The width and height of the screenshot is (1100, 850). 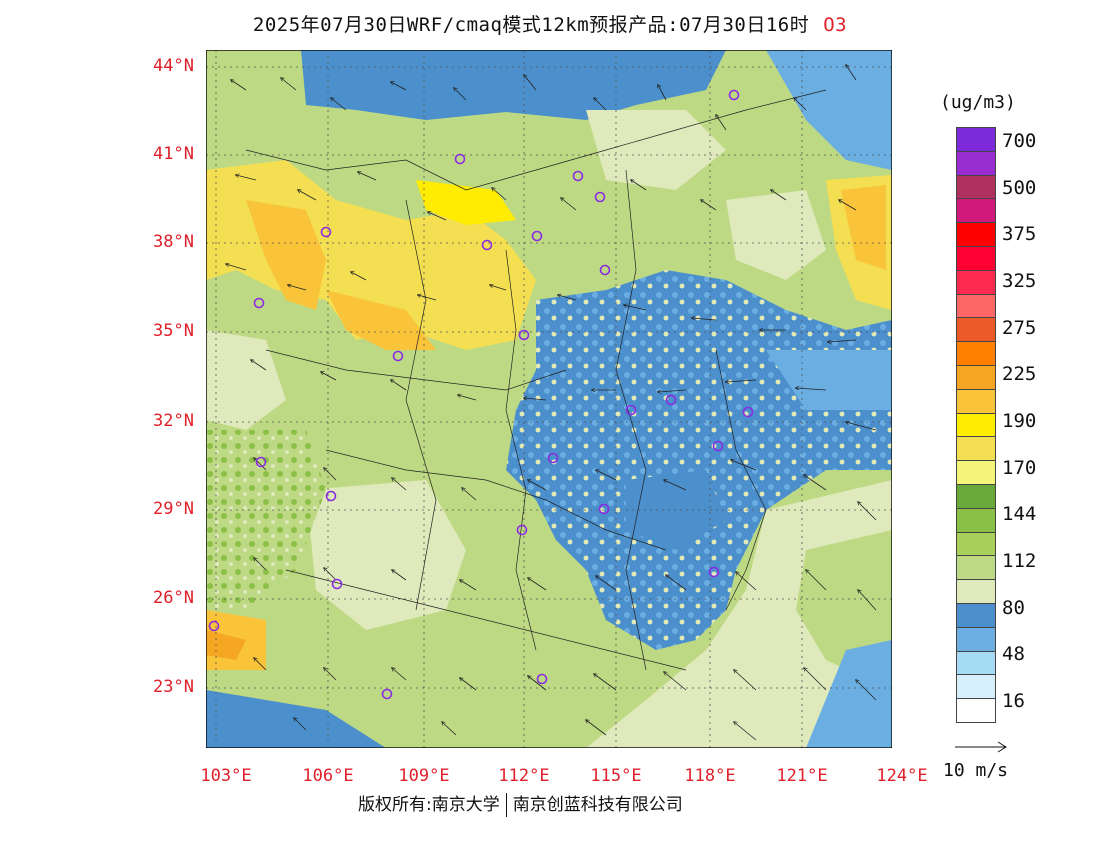 I want to click on colorbar-label: 144, so click(x=1019, y=514).